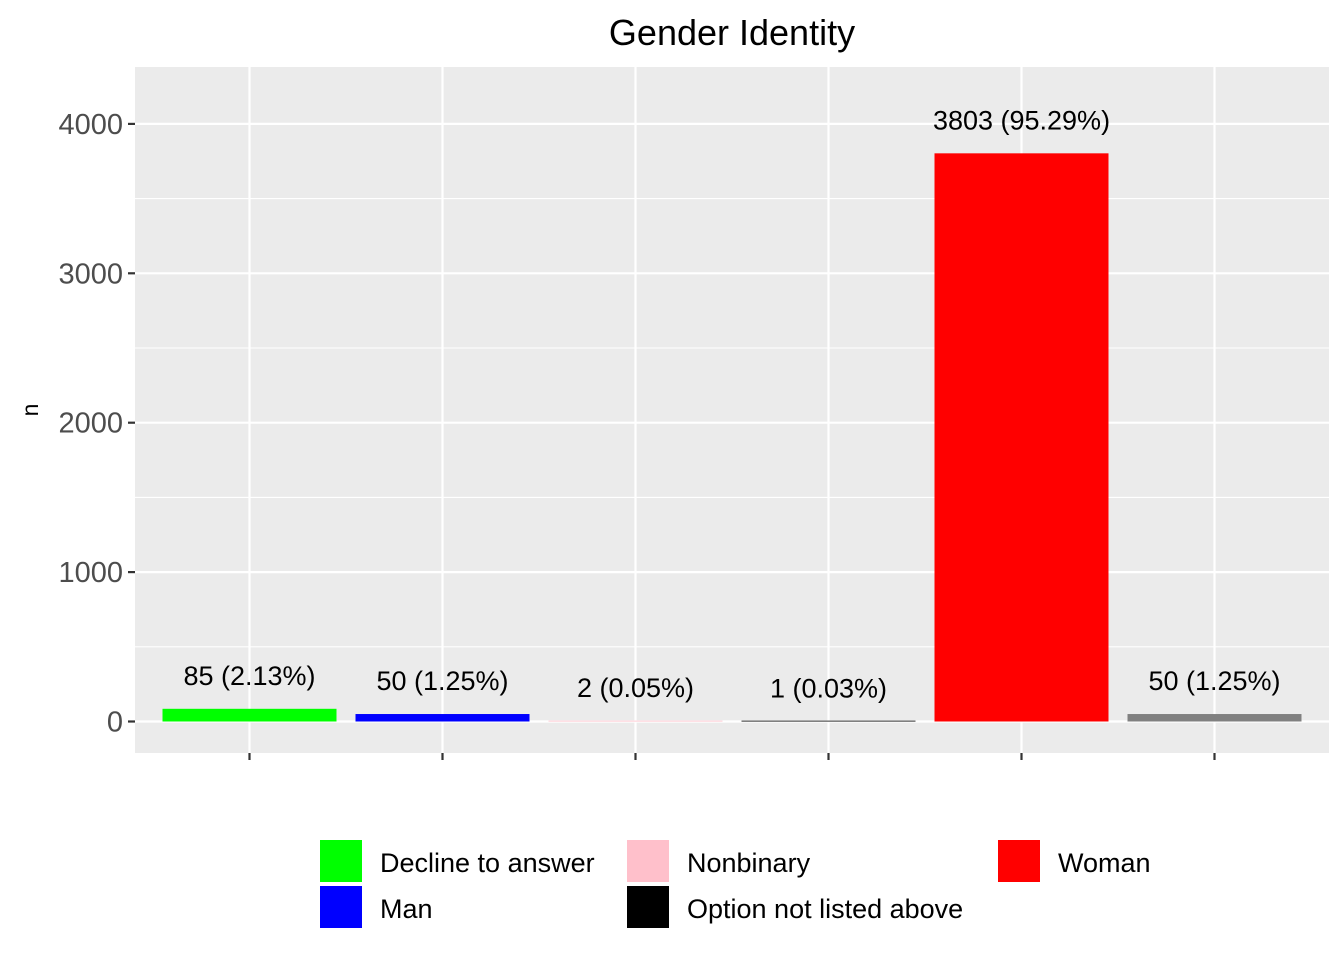 The width and height of the screenshot is (1344, 960). What do you see at coordinates (90, 573) in the screenshot?
I see `y-tick-label: 1000` at bounding box center [90, 573].